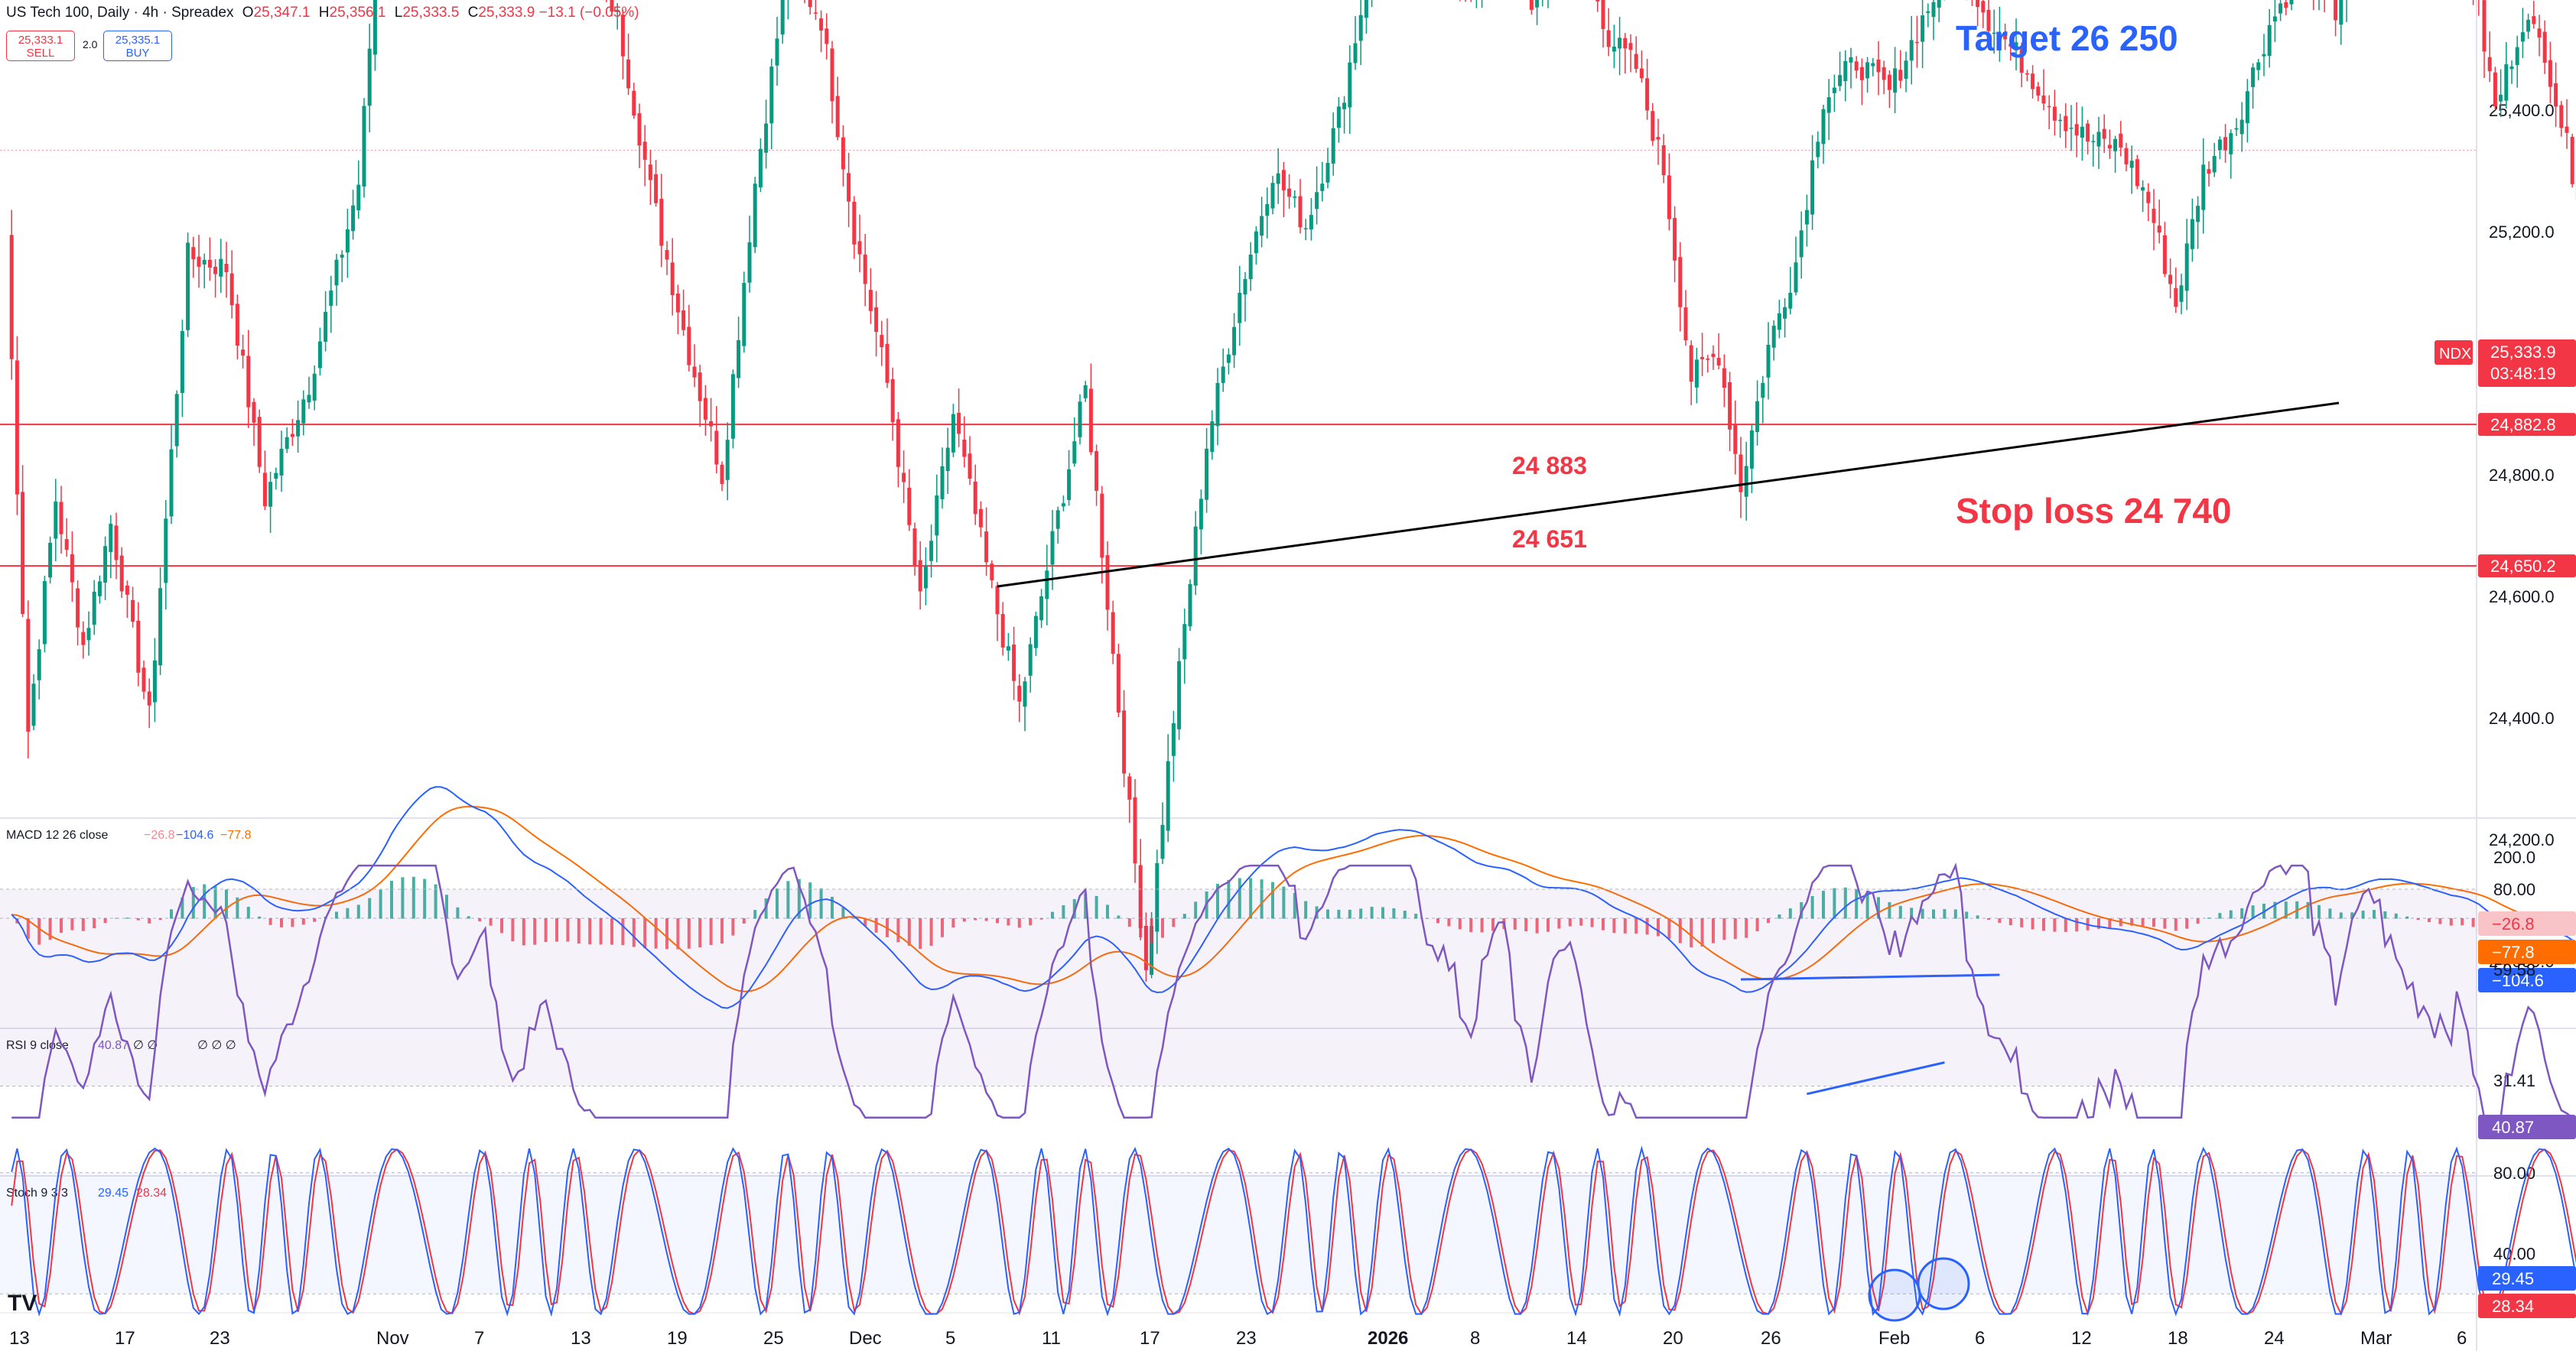  What do you see at coordinates (151, 1193) in the screenshot?
I see `stoch-d-value: 28.34` at bounding box center [151, 1193].